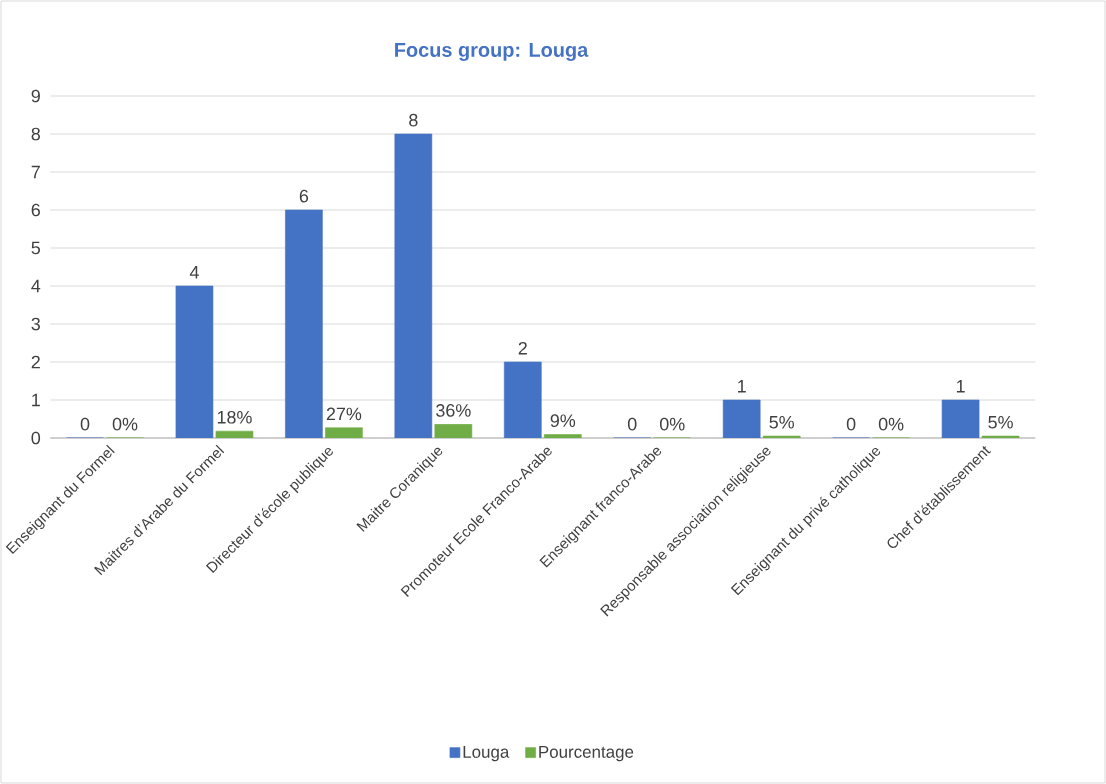 Image resolution: width=1106 pixels, height=784 pixels. What do you see at coordinates (344, 414) in the screenshot?
I see `data-label: 27%` at bounding box center [344, 414].